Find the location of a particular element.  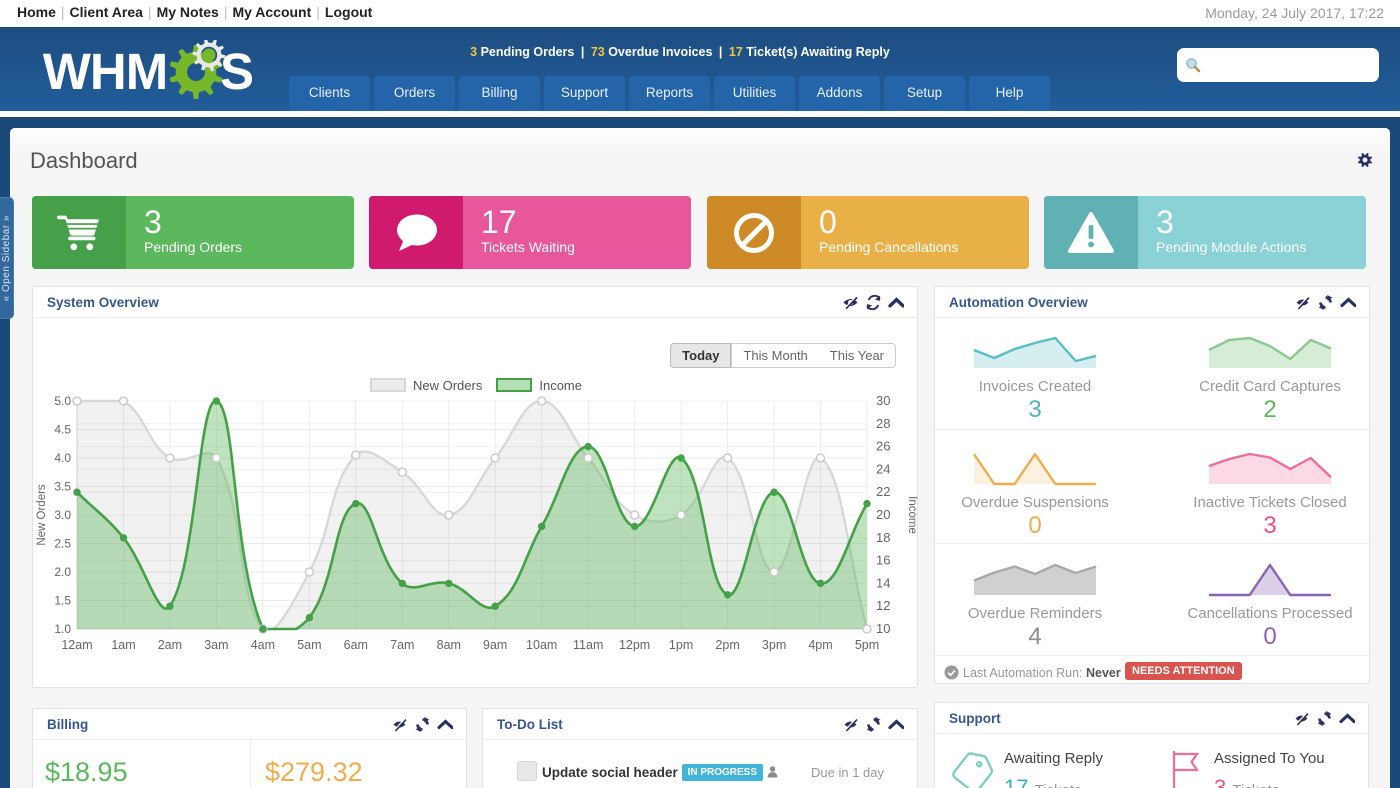

svg-text: 5.0 is located at coordinates (62, 401).